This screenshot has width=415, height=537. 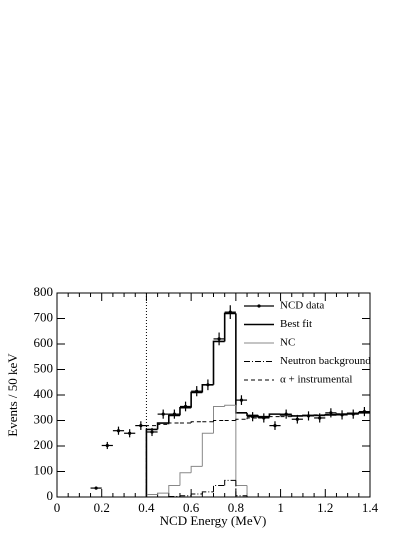 What do you see at coordinates (191, 507) in the screenshot?
I see `x-tick-label: 0.6` at bounding box center [191, 507].